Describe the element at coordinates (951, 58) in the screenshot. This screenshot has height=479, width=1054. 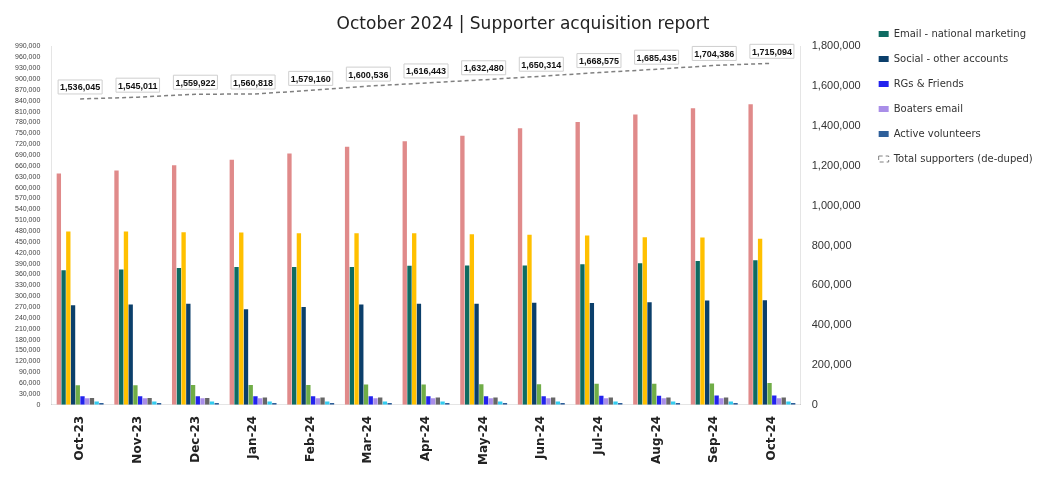
I see `legend-label: Social - other accounts` at that location.